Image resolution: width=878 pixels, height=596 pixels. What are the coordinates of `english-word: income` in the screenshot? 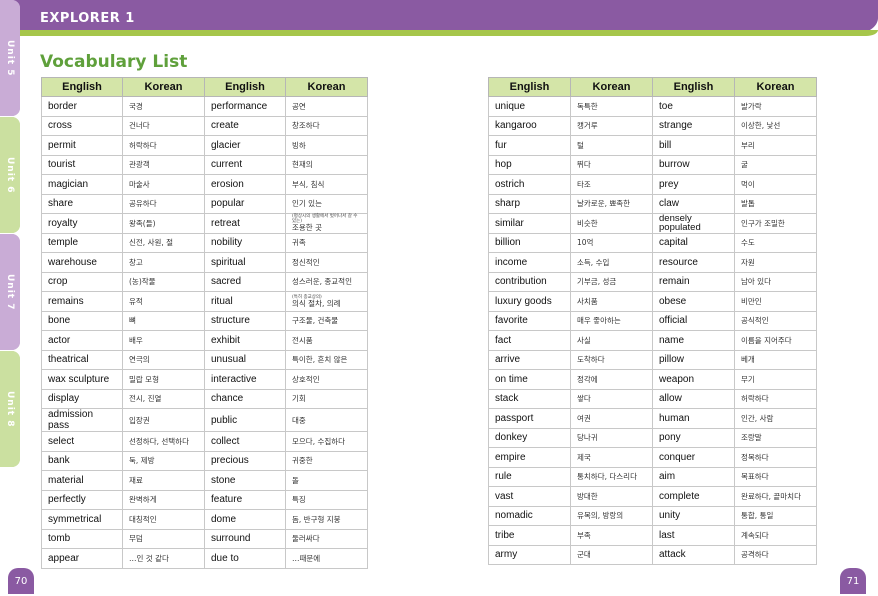 It's located at (529, 262).